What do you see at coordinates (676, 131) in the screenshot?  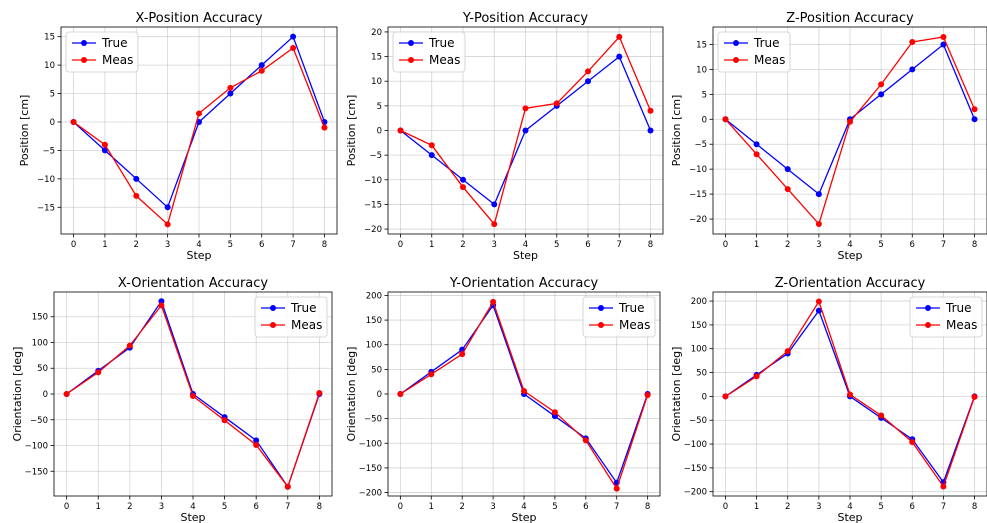 I see `y-axis-label: Position [cm]` at bounding box center [676, 131].